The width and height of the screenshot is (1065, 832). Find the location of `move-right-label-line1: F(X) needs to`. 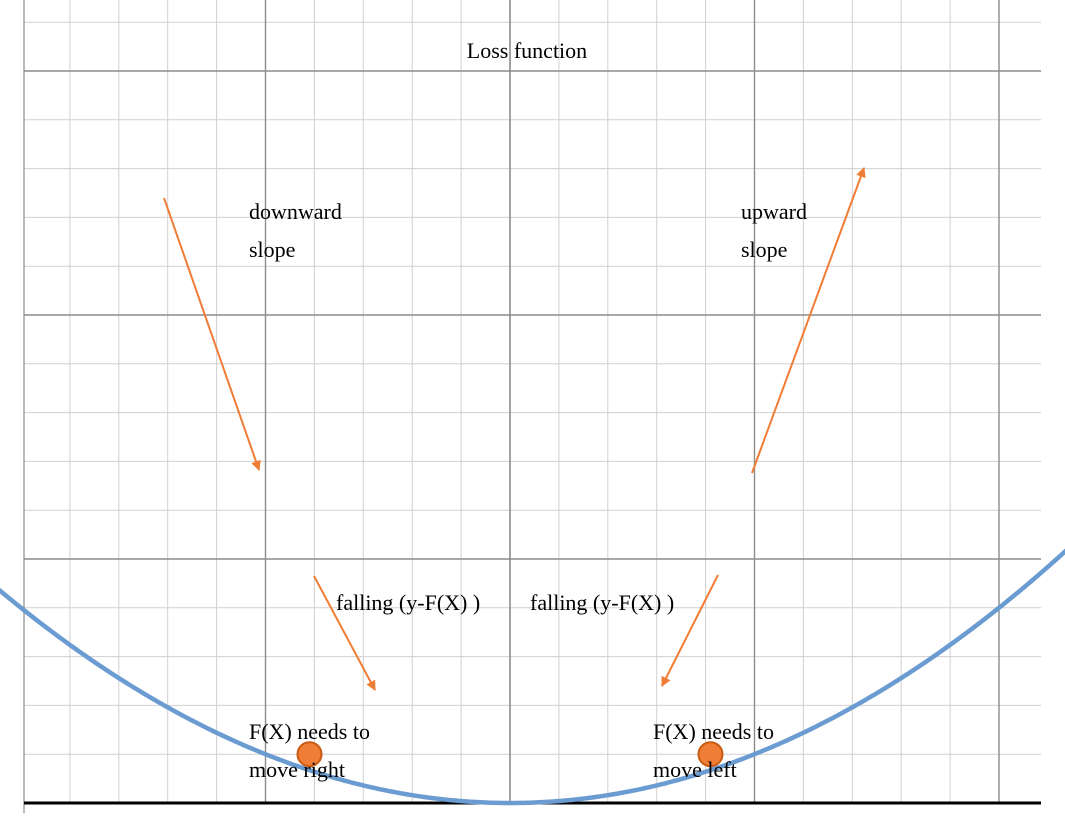

move-right-label-line1: F(X) needs to is located at coordinates (309, 731).